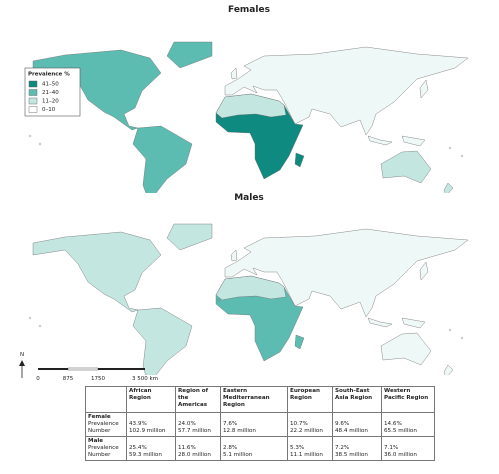  I want to click on cell-value: 14.6%, so click(393, 423).